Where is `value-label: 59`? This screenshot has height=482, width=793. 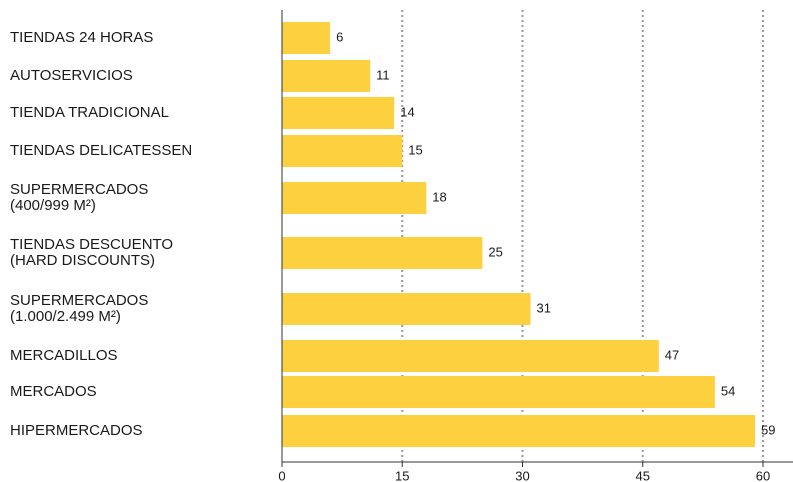 value-label: 59 is located at coordinates (768, 429).